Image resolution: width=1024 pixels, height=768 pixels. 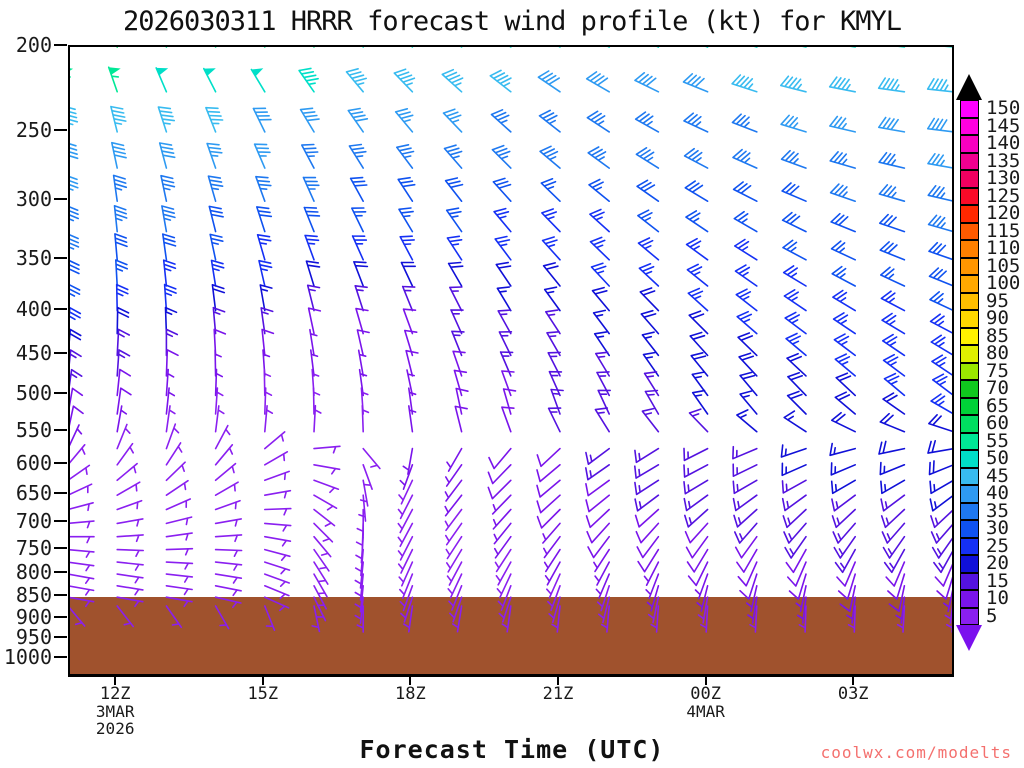 I want to click on colorbar-value-label: 70, so click(x=997, y=388).